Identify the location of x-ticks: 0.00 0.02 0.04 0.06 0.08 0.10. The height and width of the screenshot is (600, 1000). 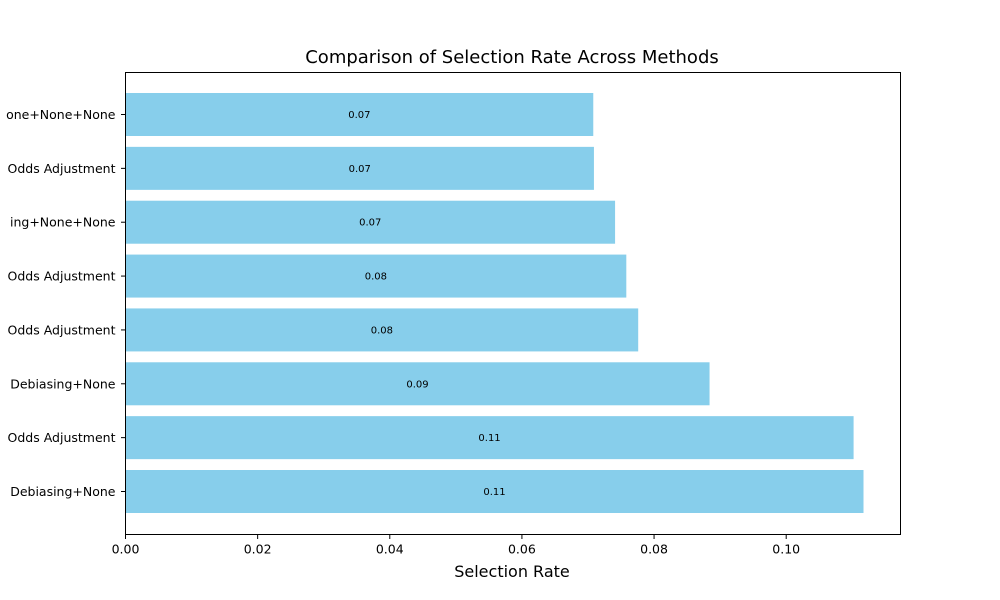
(456, 545).